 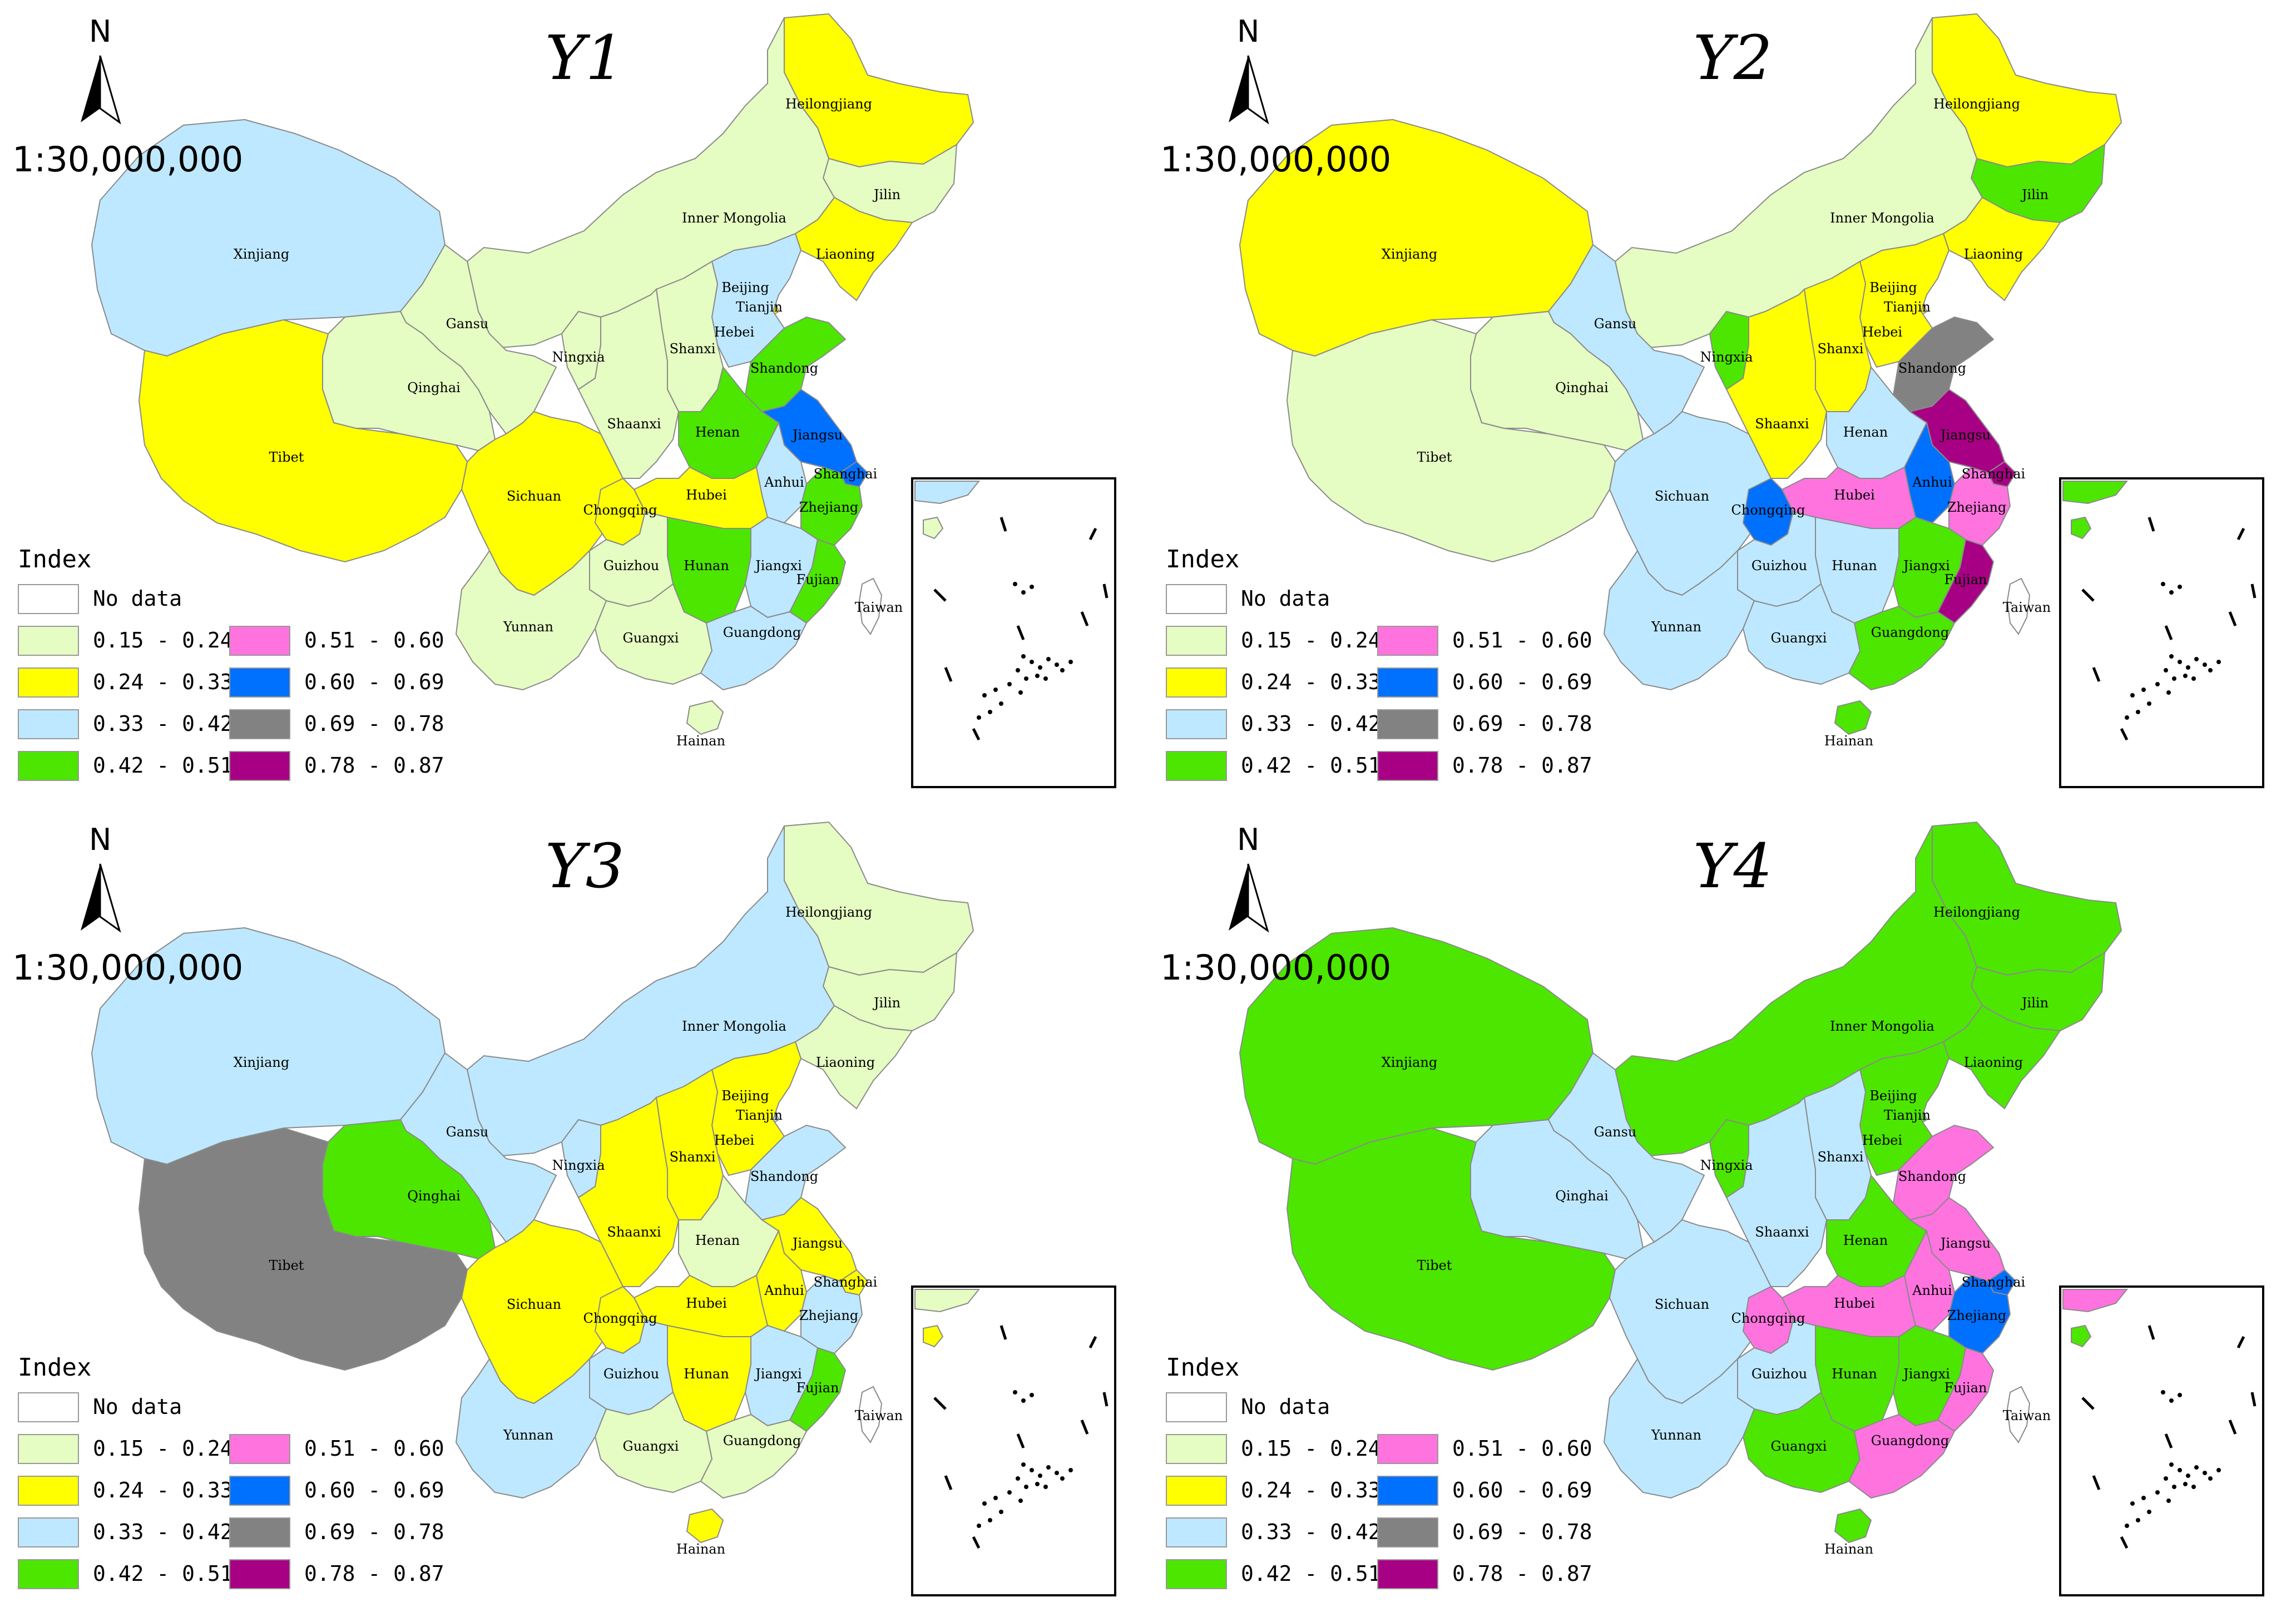 I want to click on province-label-guizhou: Guizhou, so click(x=631, y=1374).